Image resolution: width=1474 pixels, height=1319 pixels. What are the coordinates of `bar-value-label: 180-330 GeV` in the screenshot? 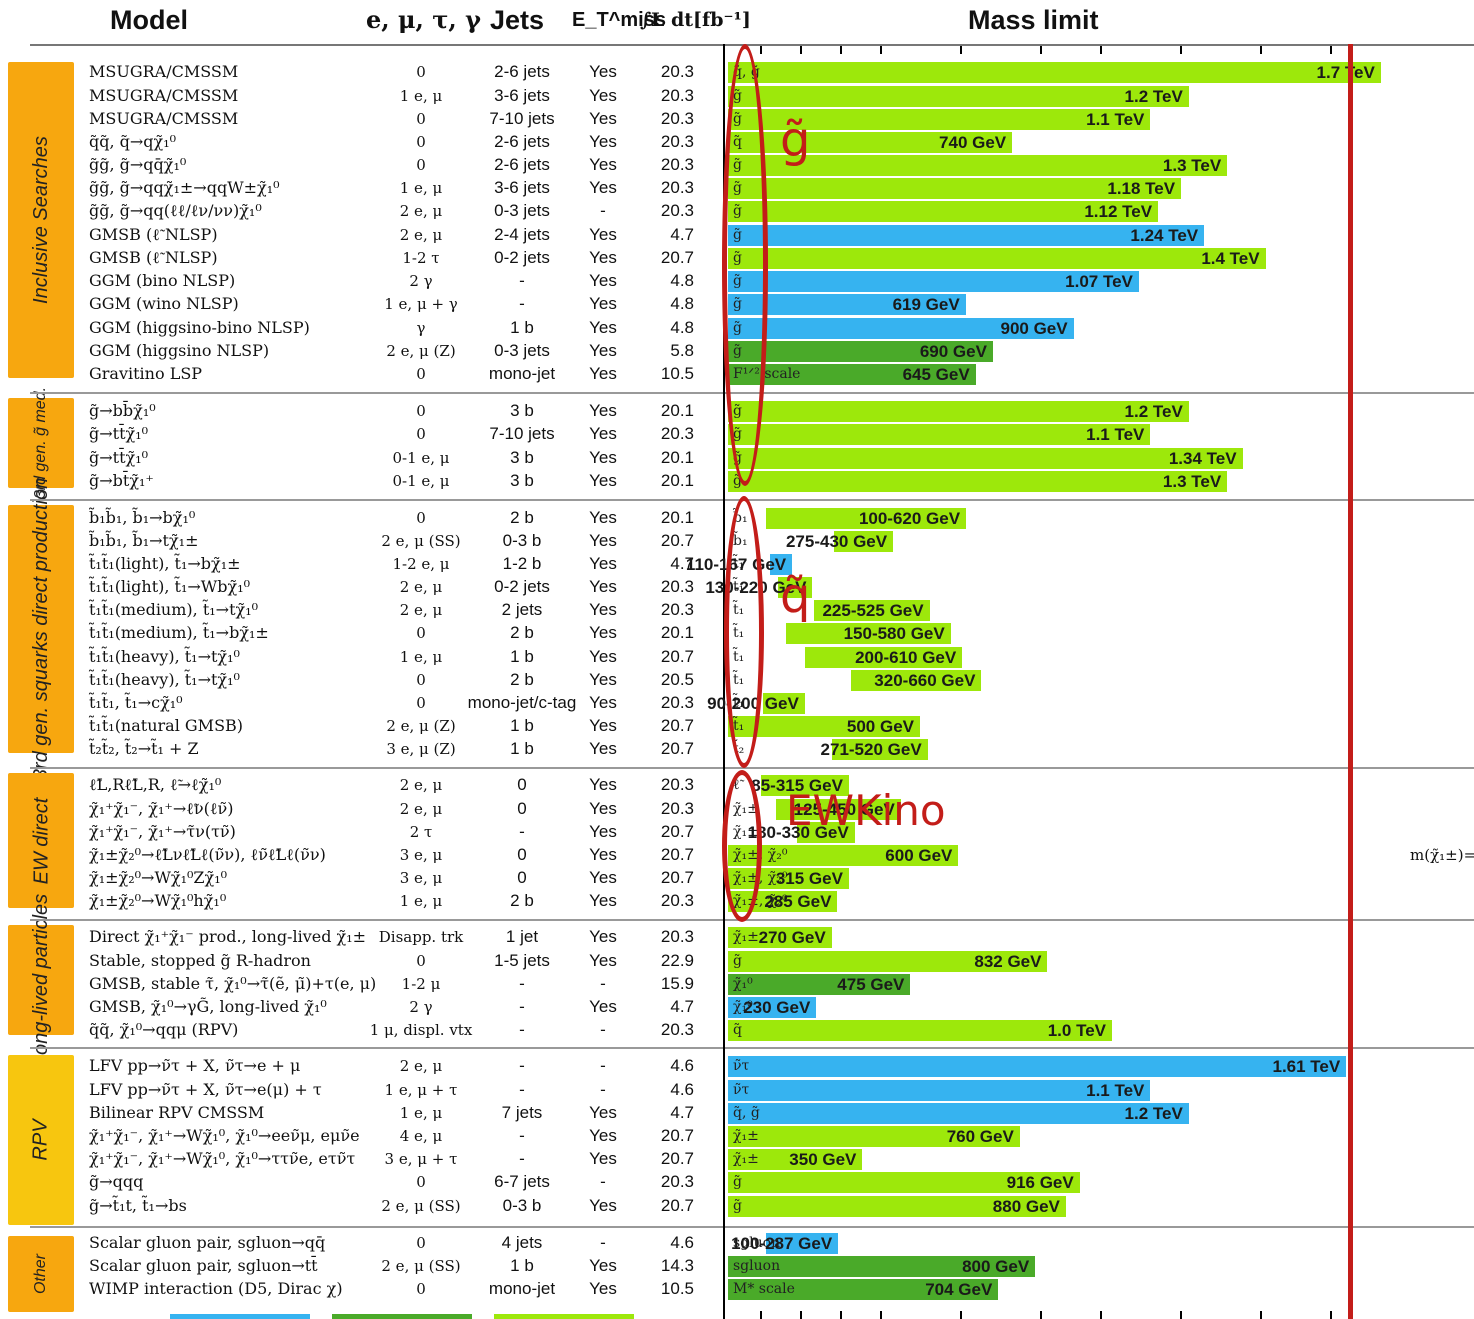 It's located at (798, 832).